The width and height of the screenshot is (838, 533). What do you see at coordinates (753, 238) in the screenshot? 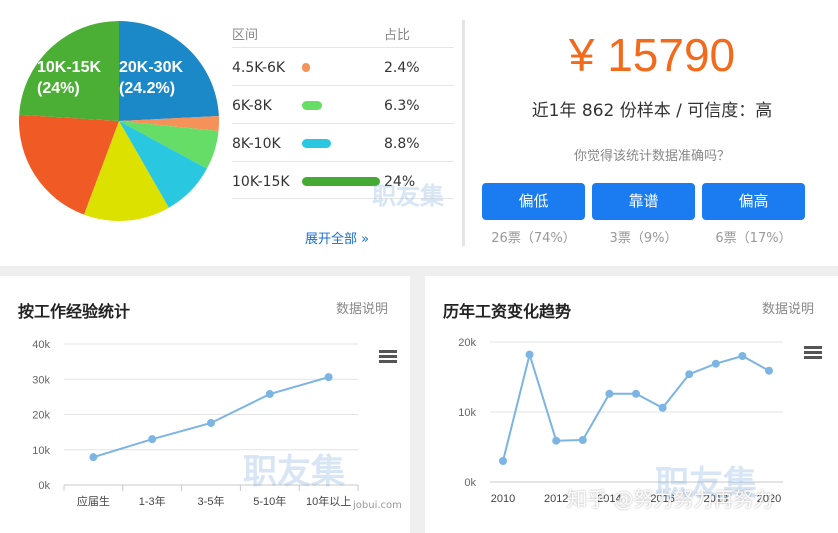
I see `vote-too-high-count: 6票（17%）` at bounding box center [753, 238].